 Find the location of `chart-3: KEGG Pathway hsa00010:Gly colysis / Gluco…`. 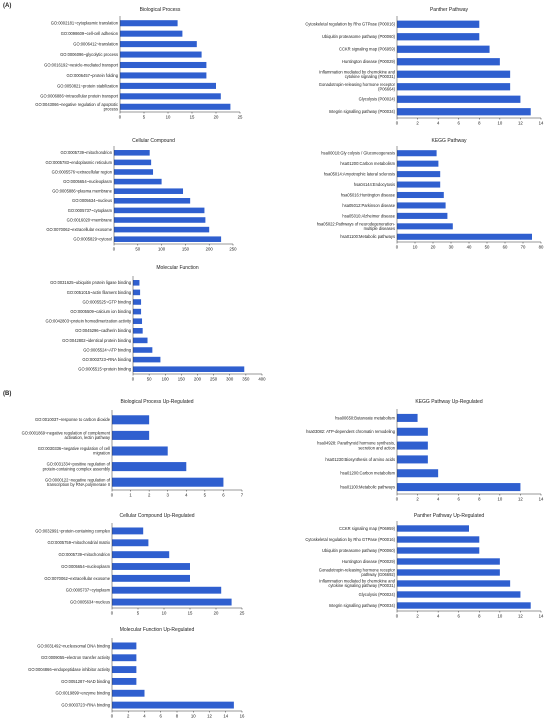

chart-3: KEGG Pathway hsa00010:Gly colysis / Gluco… is located at coordinates (430, 194).